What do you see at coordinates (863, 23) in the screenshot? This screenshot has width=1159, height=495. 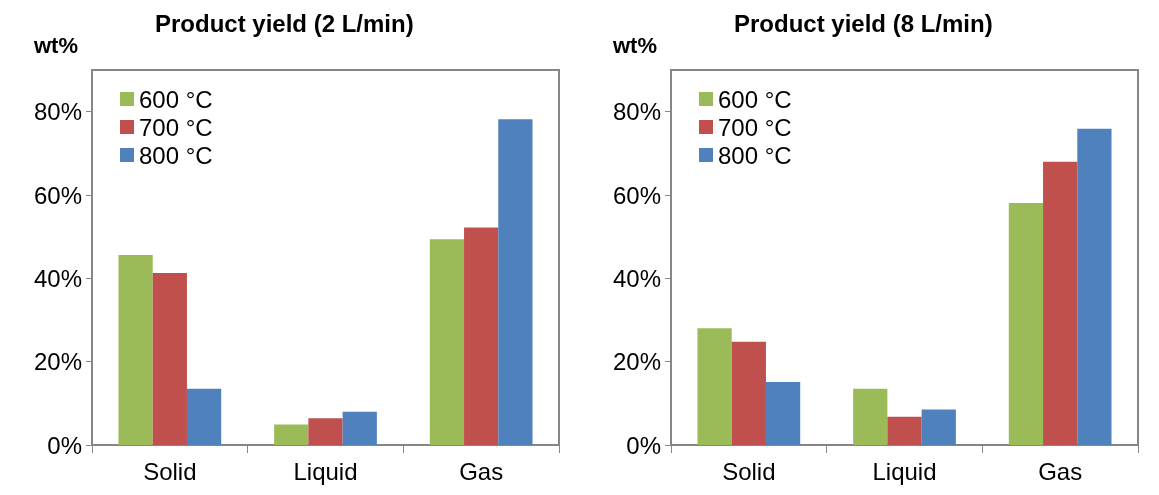 I see `chart-title: Product yield (8 L/min)` at bounding box center [863, 23].